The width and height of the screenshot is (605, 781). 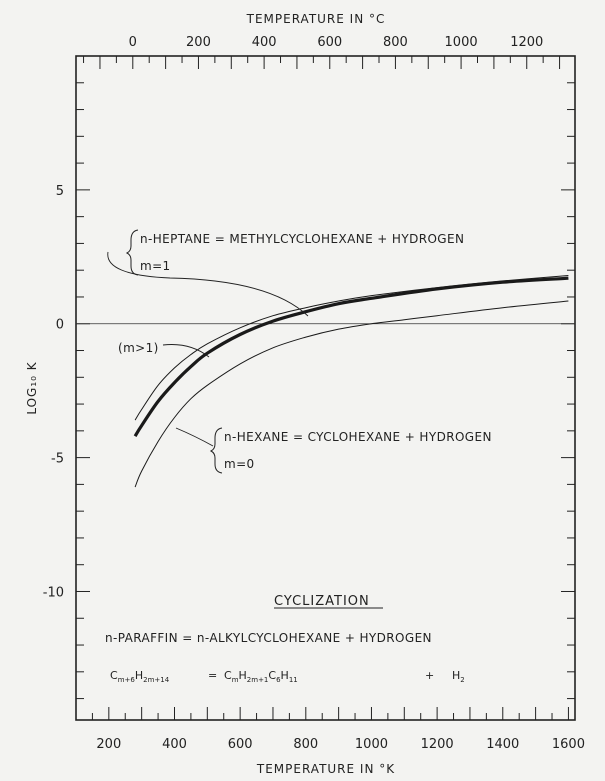 What do you see at coordinates (305, 744) in the screenshot?
I see `x-tick-label: 800` at bounding box center [305, 744].